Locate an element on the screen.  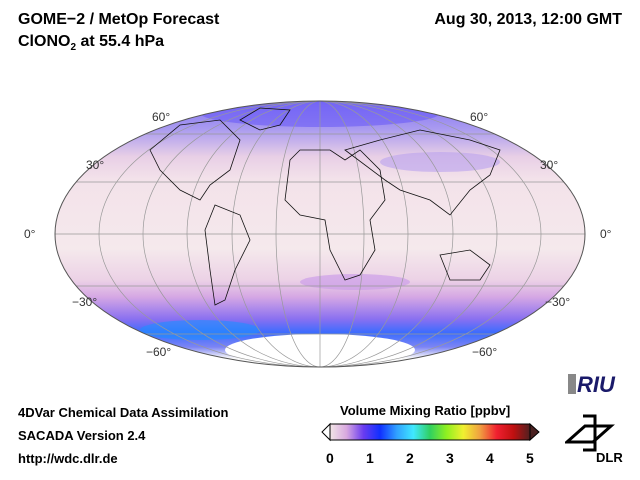
lat-label-60n-left: 60° is located at coordinates (161, 117).